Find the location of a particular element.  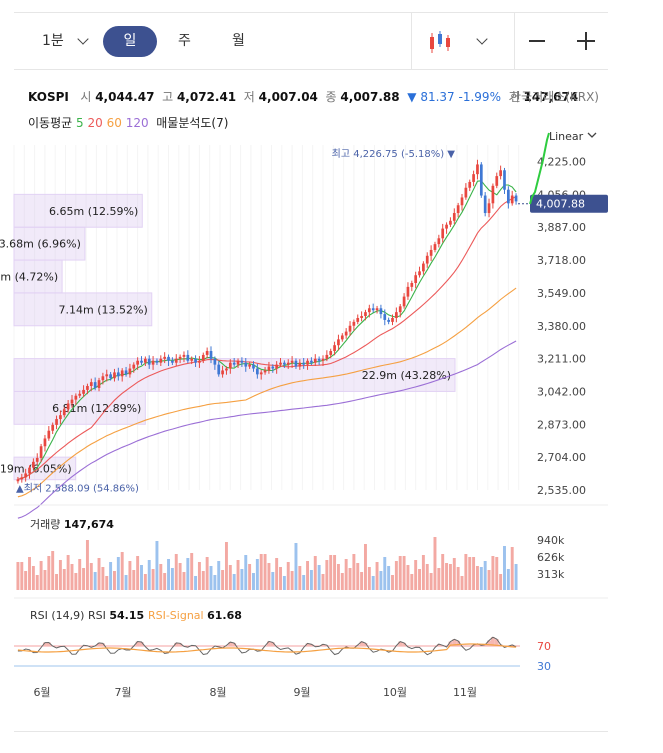

y-tick-label: 3,380.00 is located at coordinates (561, 326).